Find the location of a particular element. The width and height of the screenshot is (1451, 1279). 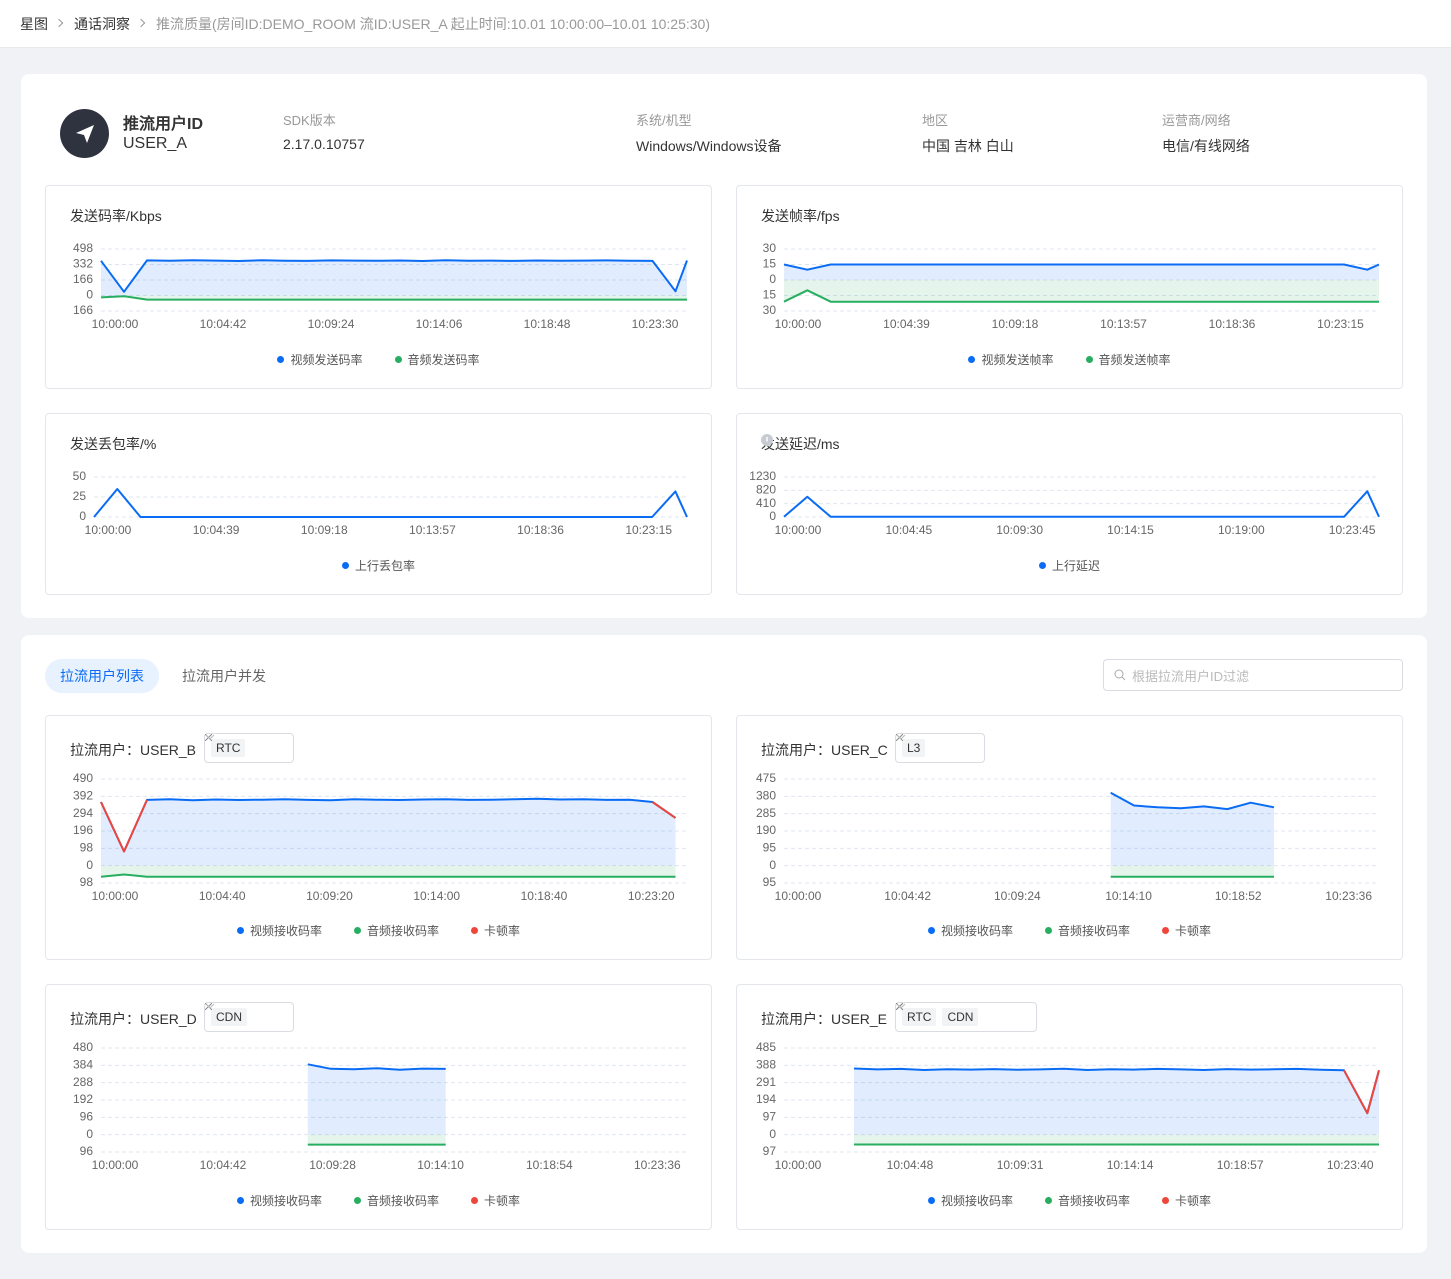

y-tick-label: 98 is located at coordinates (87, 848).